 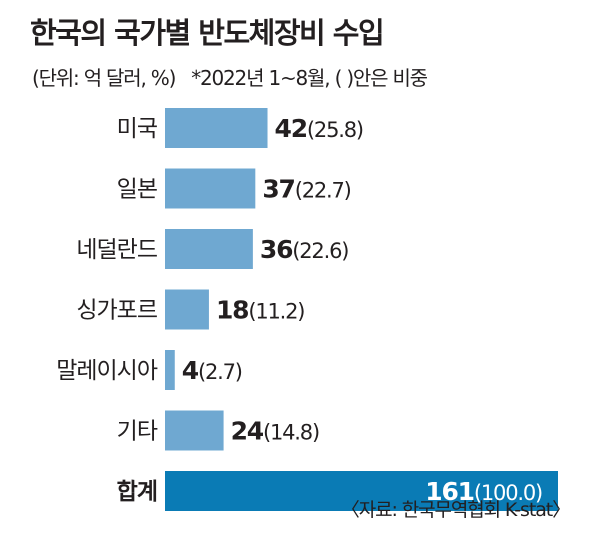 I want to click on share-value: 2.7, so click(x=220, y=372).